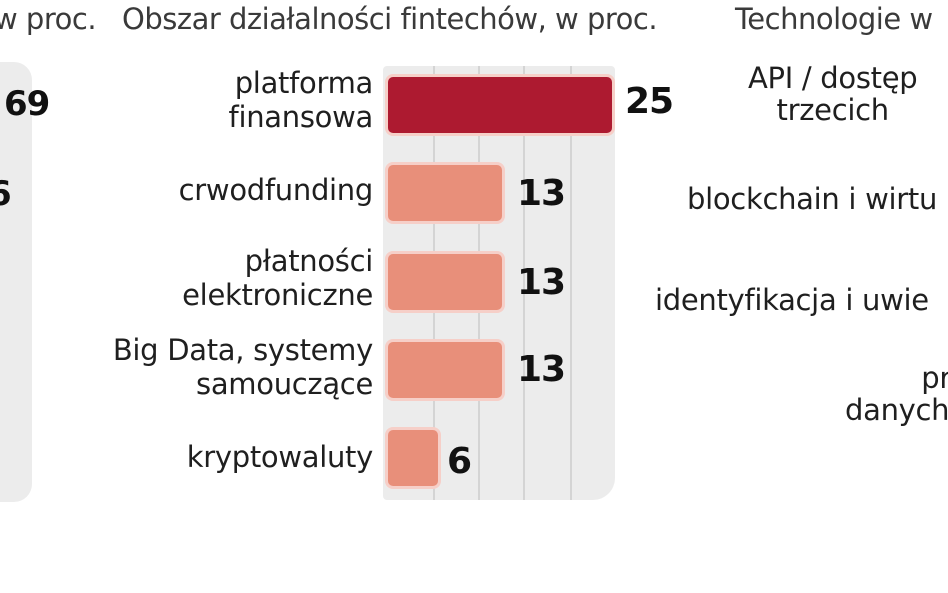 The image size is (948, 593). What do you see at coordinates (541, 193) in the screenshot?
I see `bar-value-crwodfunding: 13` at bounding box center [541, 193].